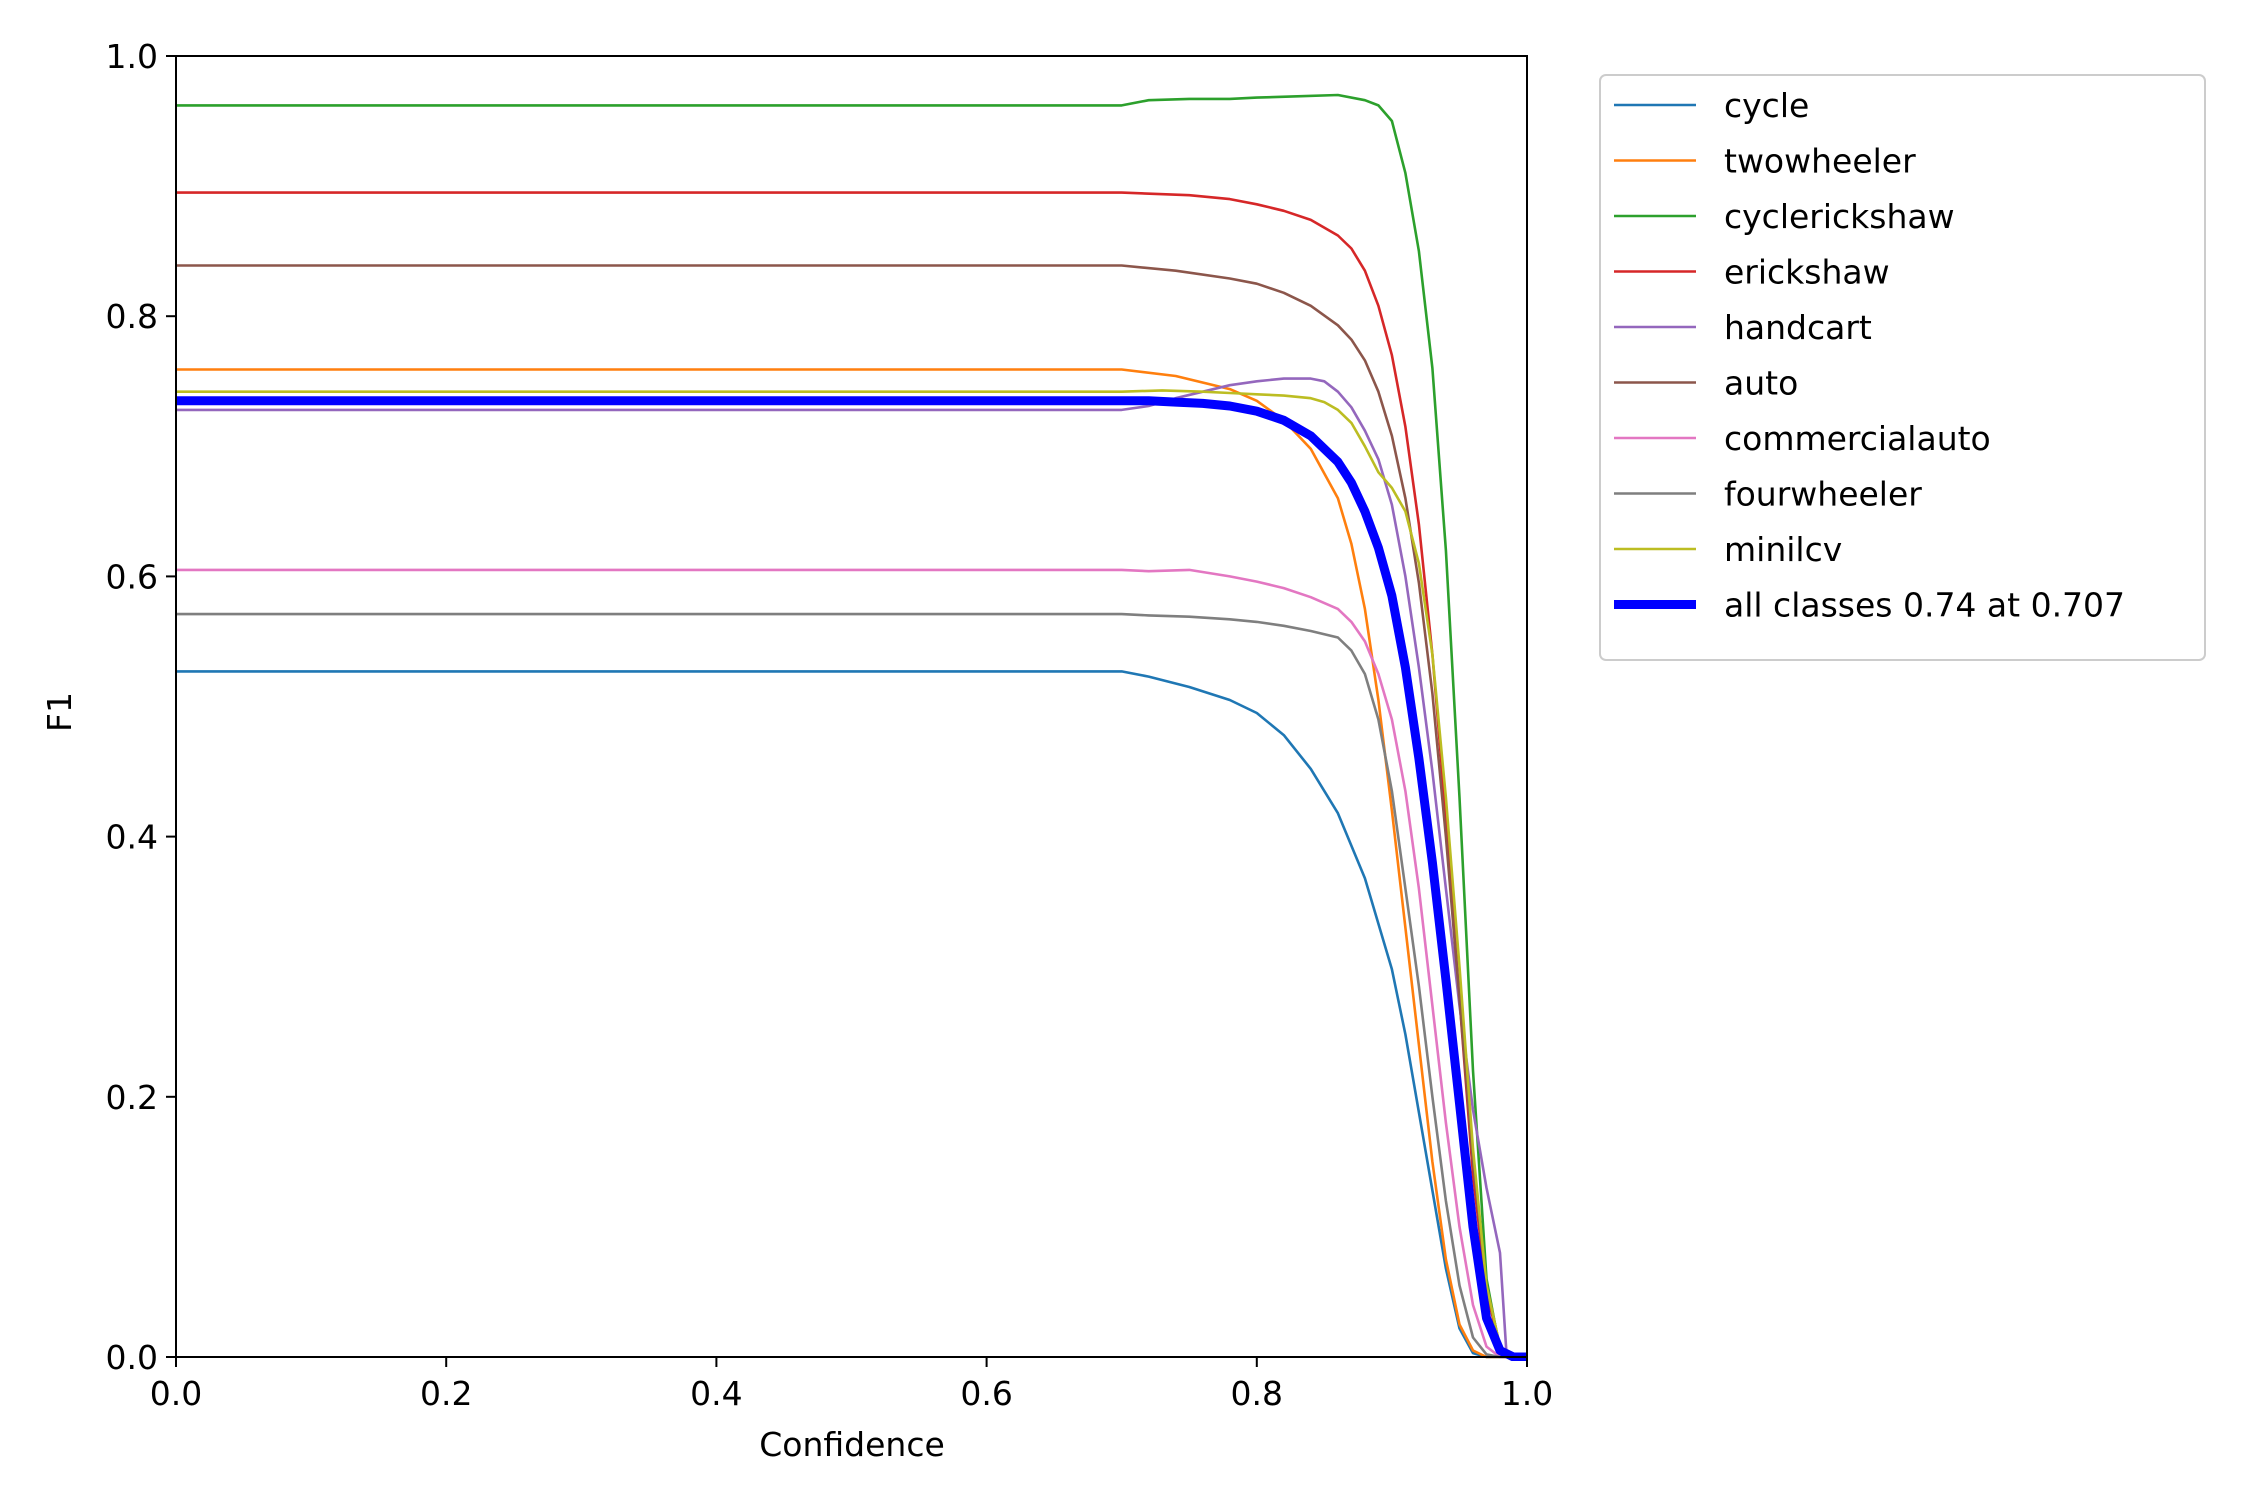  I want to click on x-tick-label: 0.4, so click(716, 1393).